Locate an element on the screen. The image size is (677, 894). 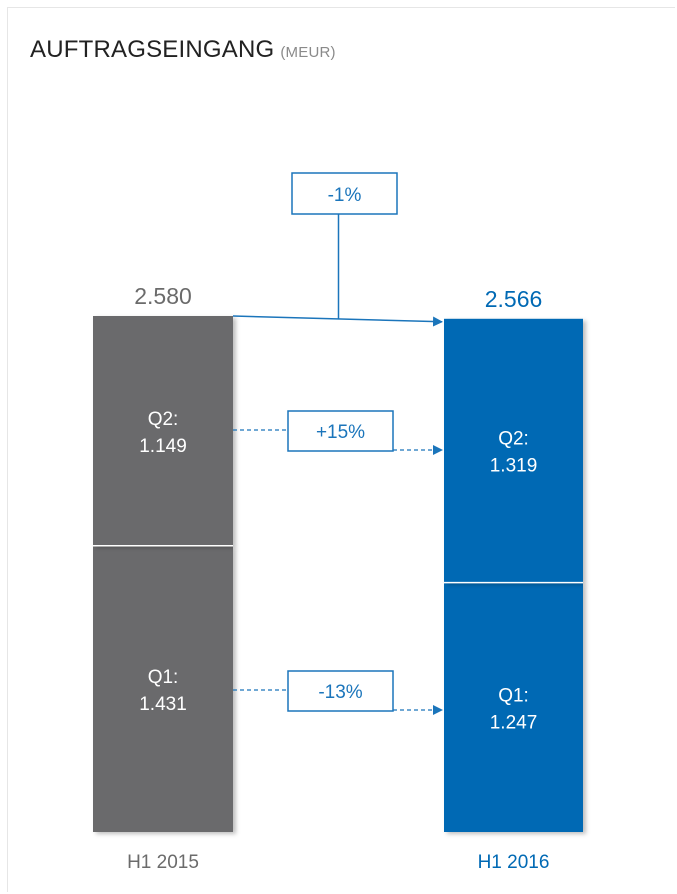
bar-q1-2015 is located at coordinates (163, 688).